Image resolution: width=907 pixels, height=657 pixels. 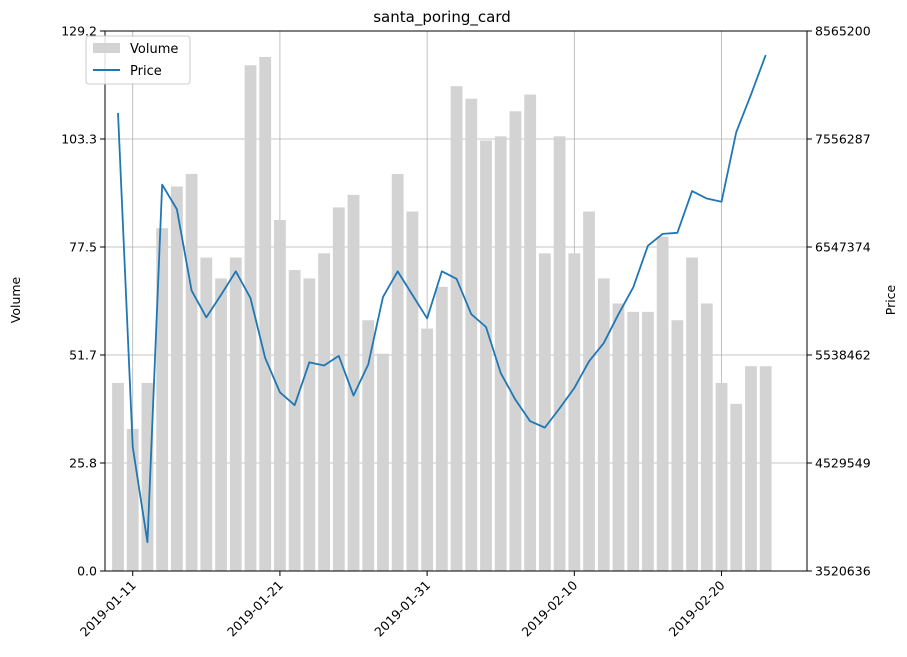 What do you see at coordinates (843, 31) in the screenshot?
I see `y-right-tick-label: 8565200` at bounding box center [843, 31].